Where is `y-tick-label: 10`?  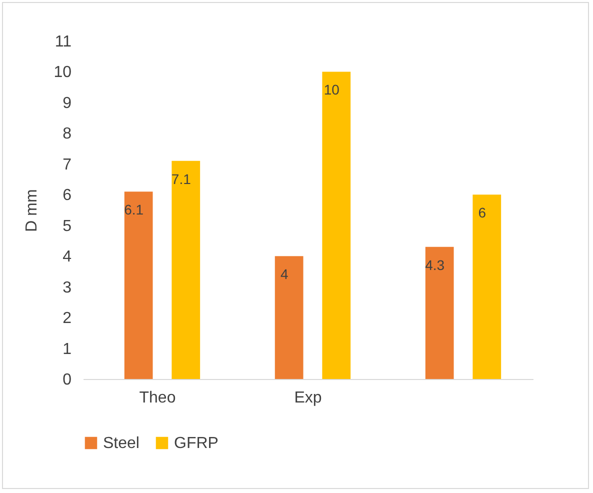 y-tick-label: 10 is located at coordinates (63, 73).